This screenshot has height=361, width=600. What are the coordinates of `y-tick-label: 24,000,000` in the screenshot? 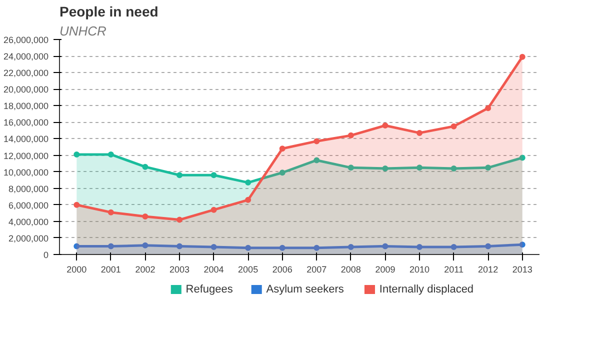 It's located at (26, 57).